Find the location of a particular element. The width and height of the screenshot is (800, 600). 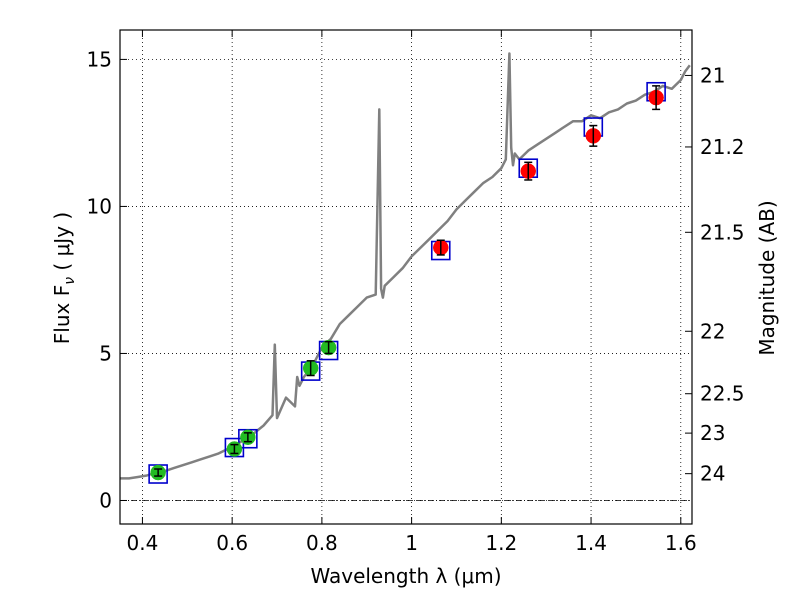

x-tick-label: 0.4 is located at coordinates (143, 543).